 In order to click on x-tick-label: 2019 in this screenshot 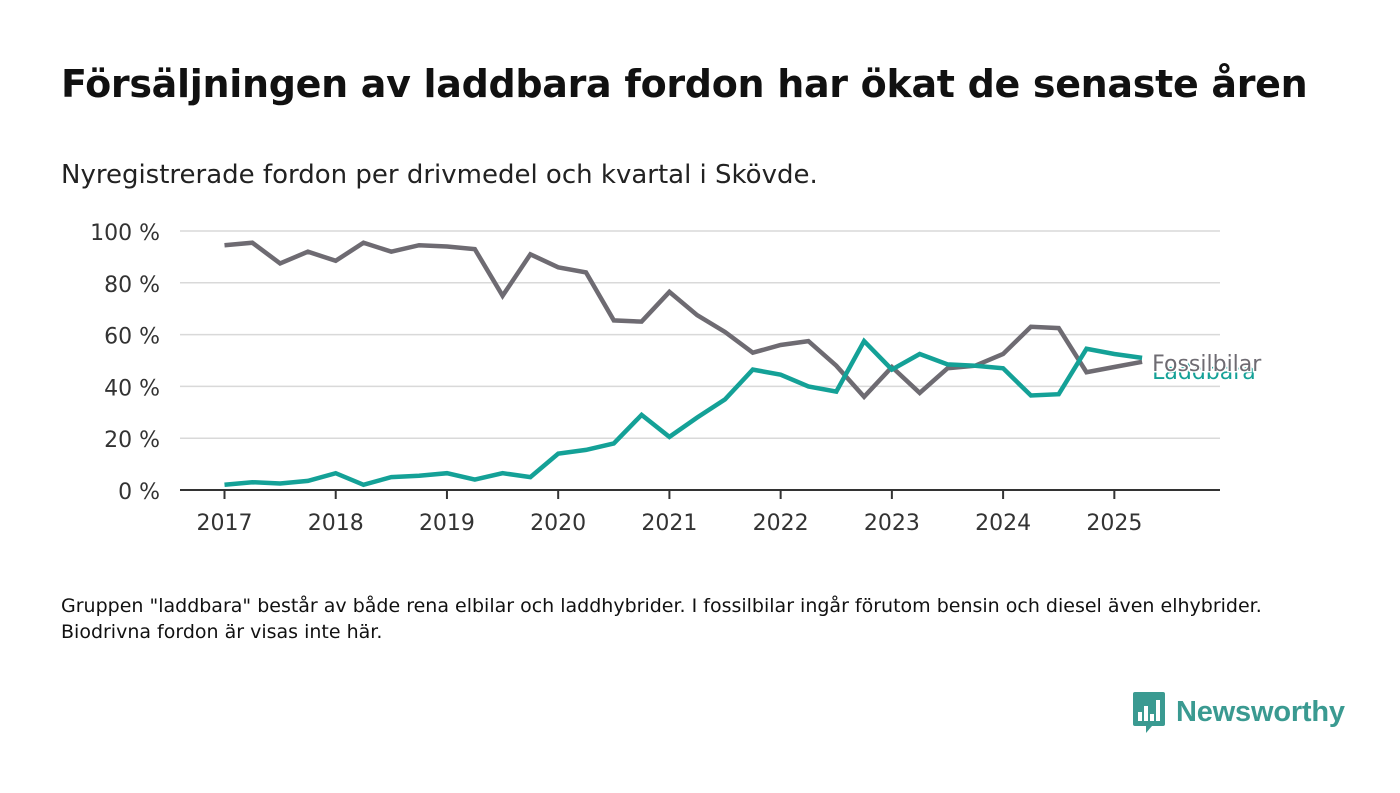, I will do `click(447, 523)`.